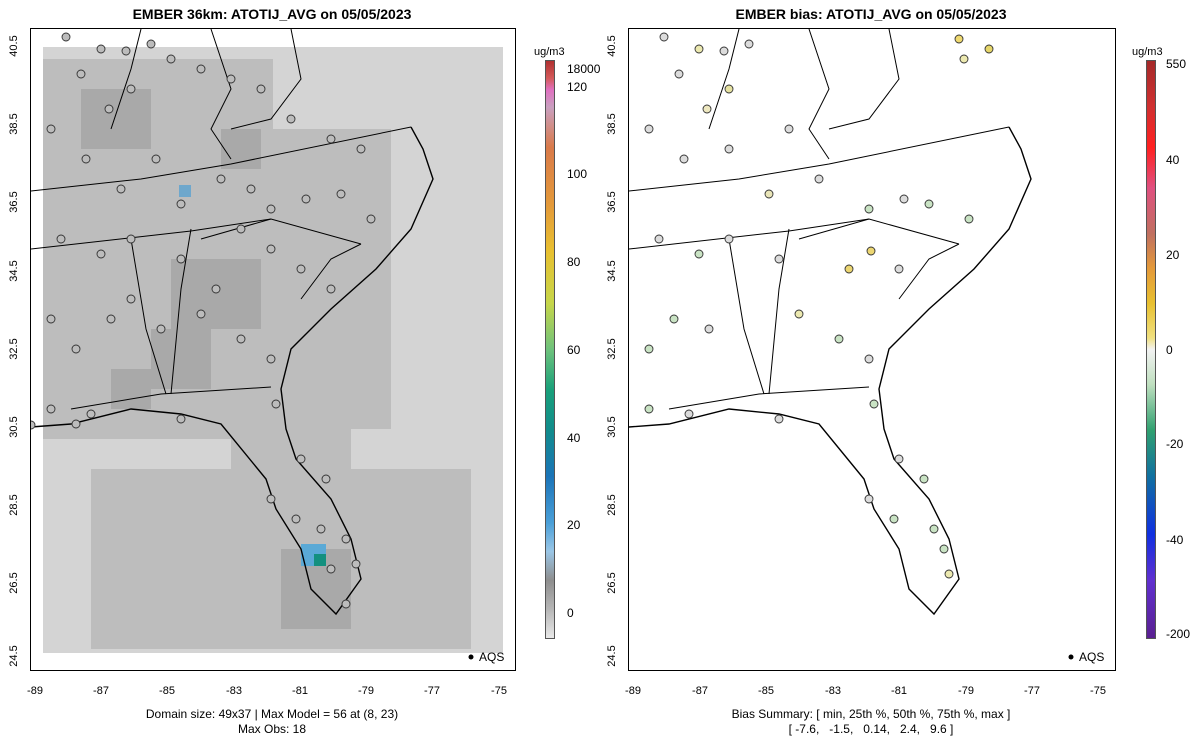 Image resolution: width=1200 pixels, height=750 pixels. What do you see at coordinates (471, 657) in the screenshot?
I see `left-legend-dot` at bounding box center [471, 657].